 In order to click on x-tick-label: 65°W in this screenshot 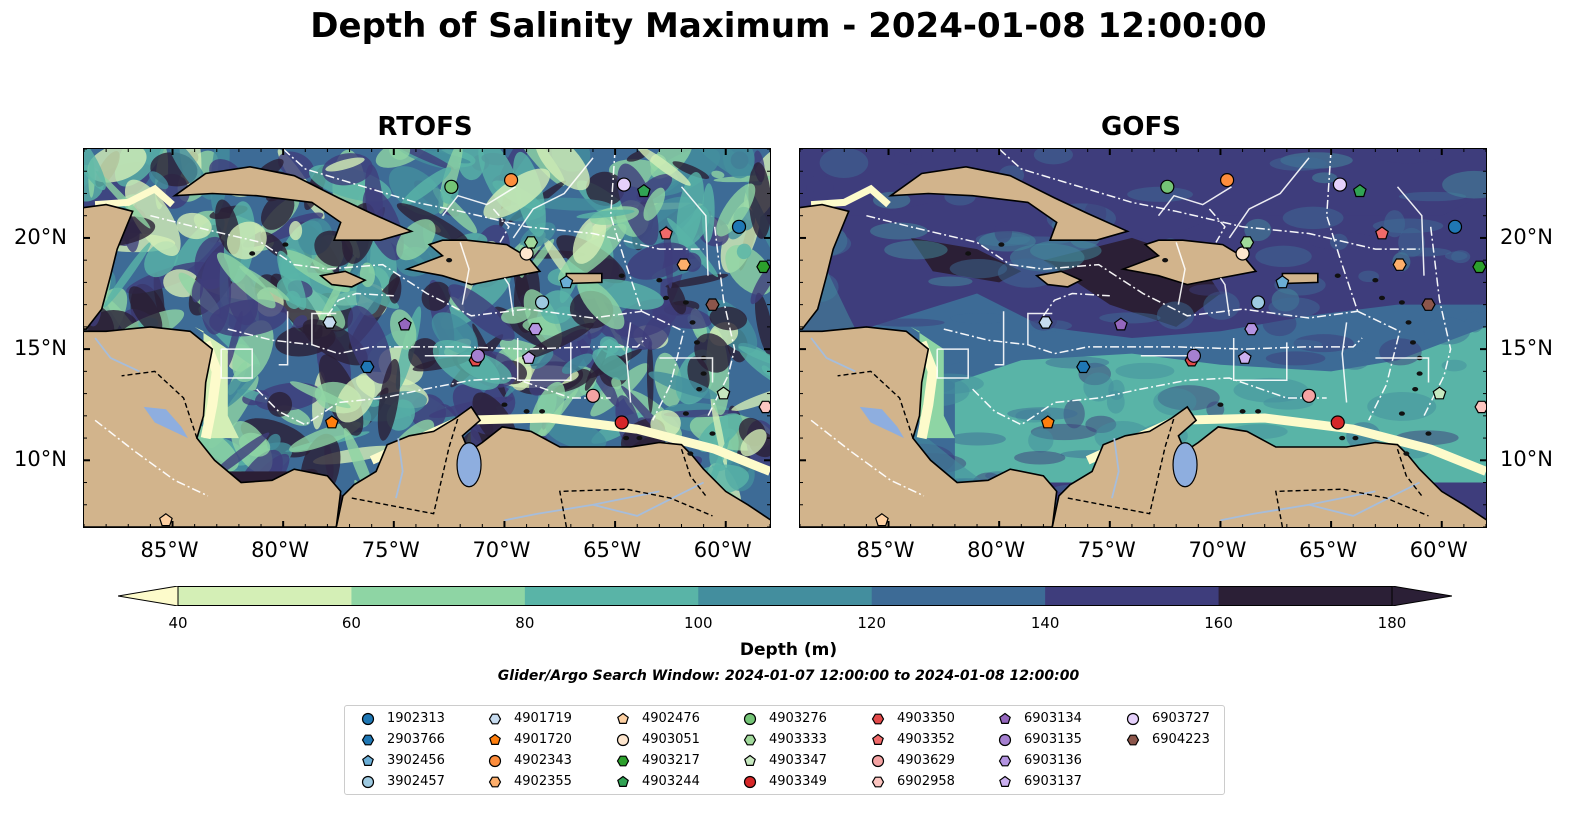, I will do `click(1328, 550)`.